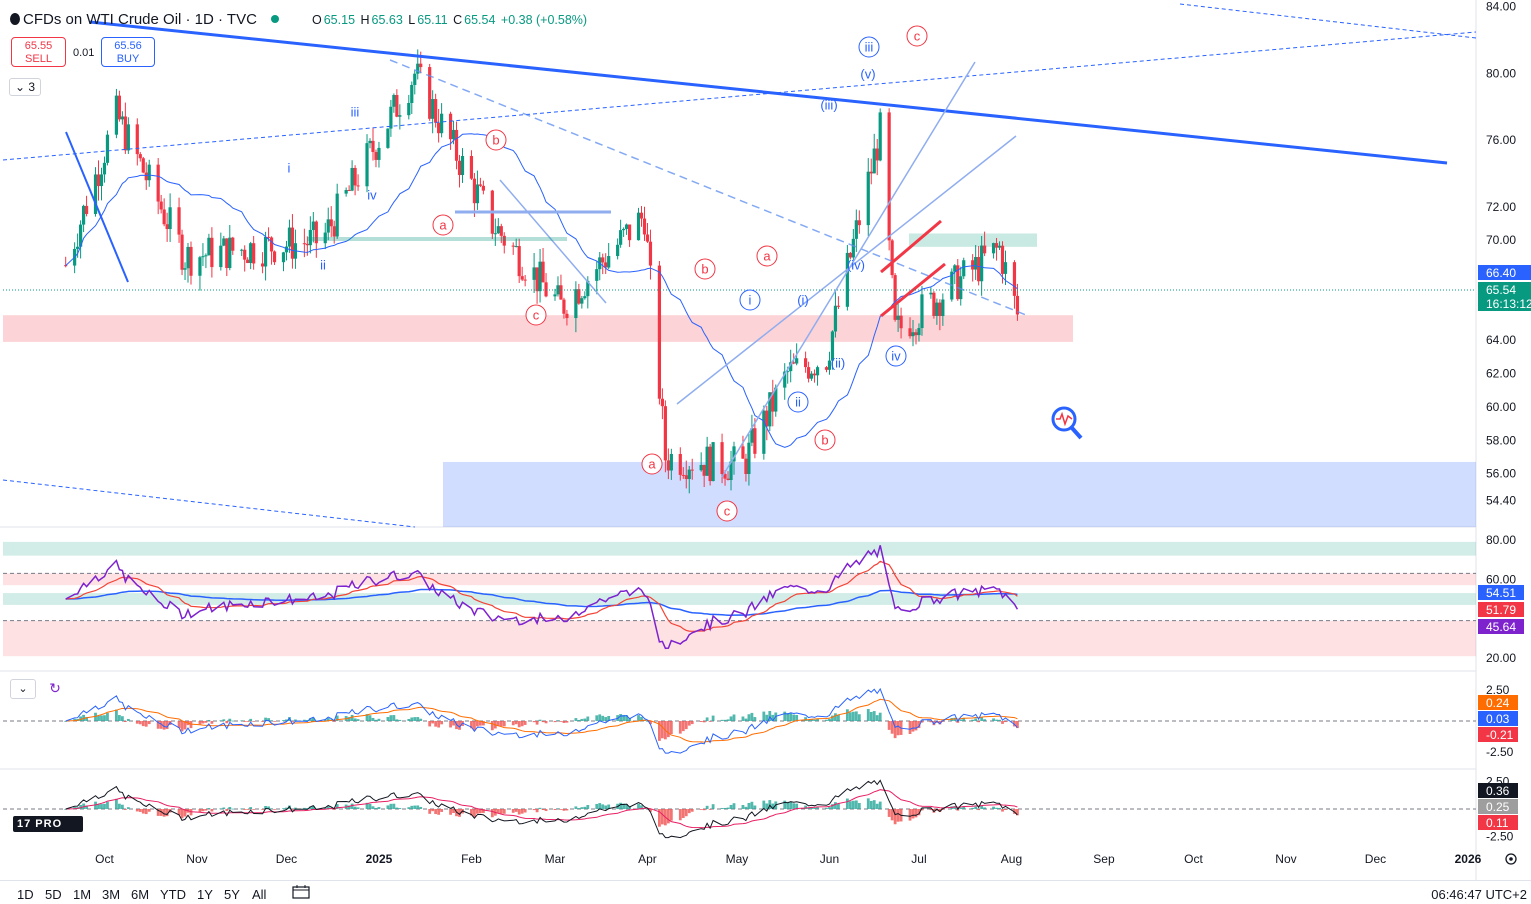  What do you see at coordinates (1498, 822) in the screenshot?
I see `macd-badge` at bounding box center [1498, 822].